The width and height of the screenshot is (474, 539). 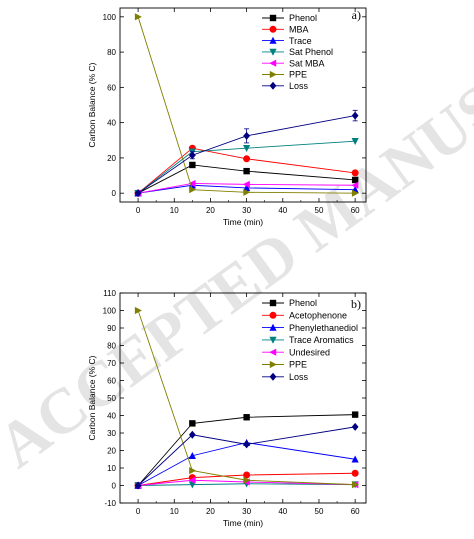 I want to click on legend-label: Loss, so click(x=299, y=377).